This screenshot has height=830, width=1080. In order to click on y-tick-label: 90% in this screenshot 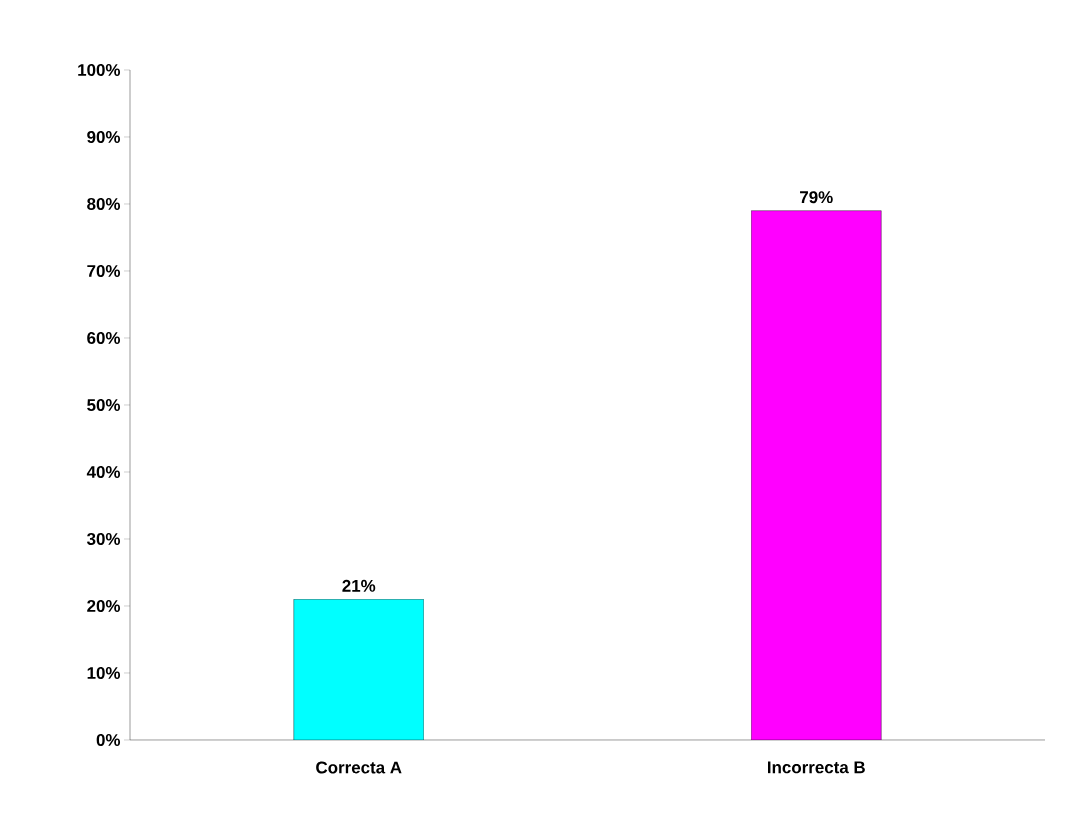, I will do `click(104, 136)`.